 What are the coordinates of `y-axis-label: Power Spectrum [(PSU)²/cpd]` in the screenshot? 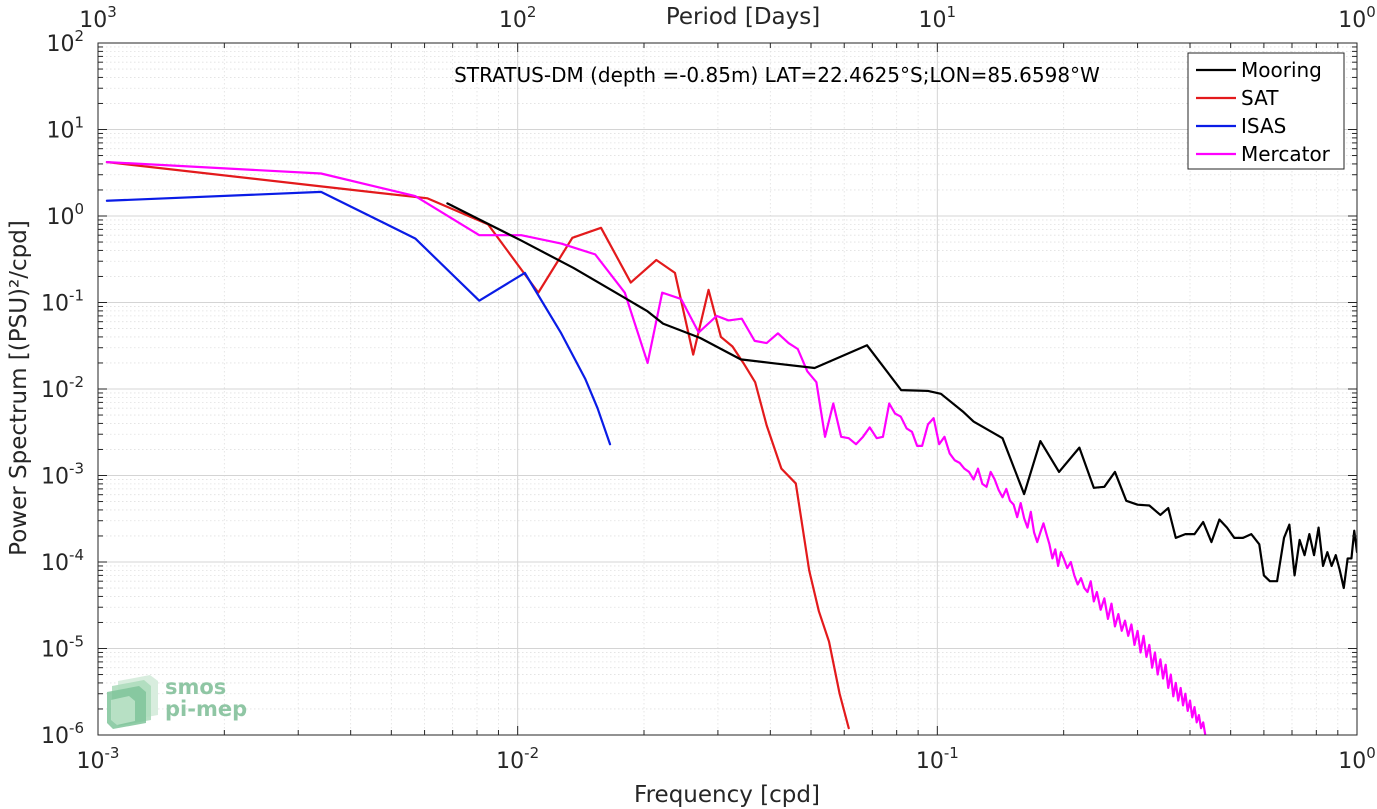 It's located at (19, 388).